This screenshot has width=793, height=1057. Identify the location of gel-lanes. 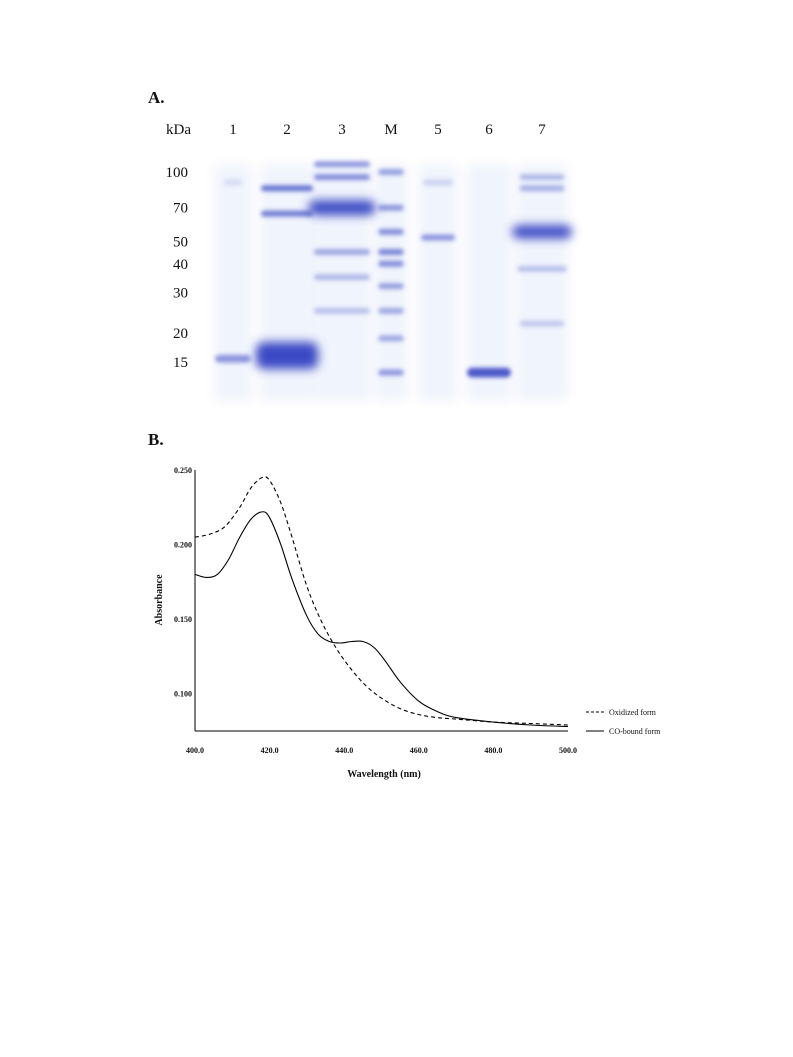
(393, 280).